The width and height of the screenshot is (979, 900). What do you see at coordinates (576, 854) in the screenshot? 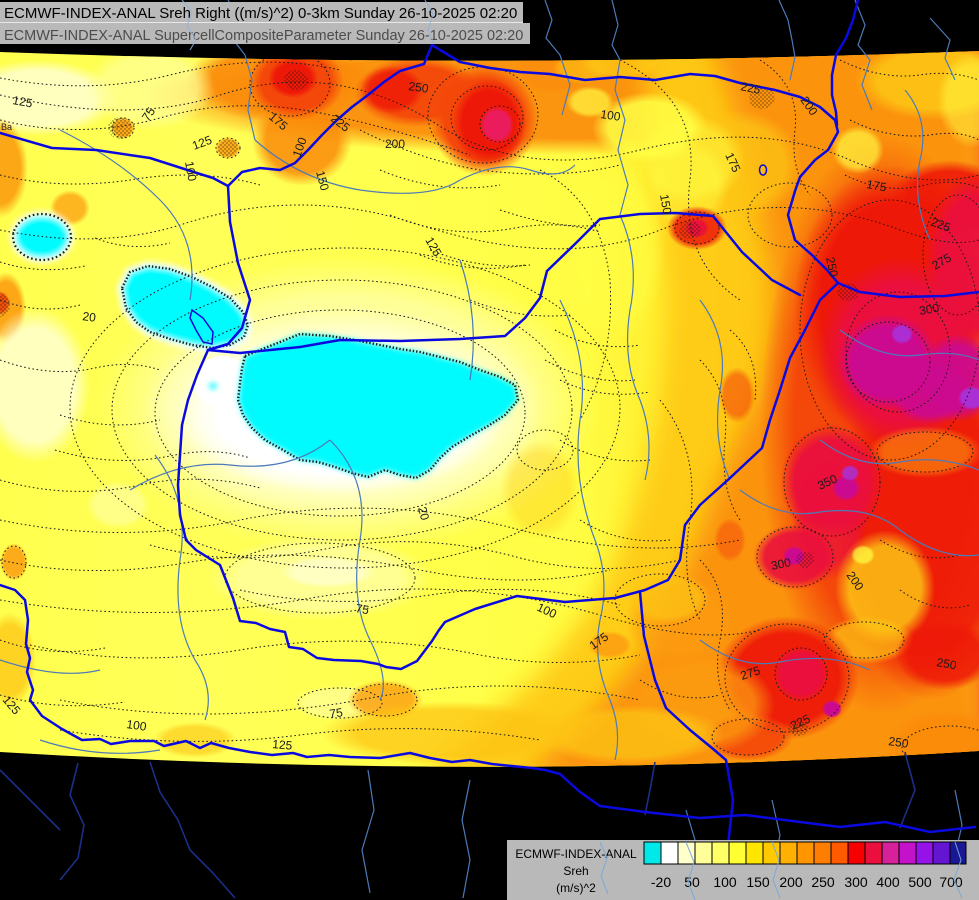
I see `svg-text: ECMWF-INDEX-ANAL` at bounding box center [576, 854].